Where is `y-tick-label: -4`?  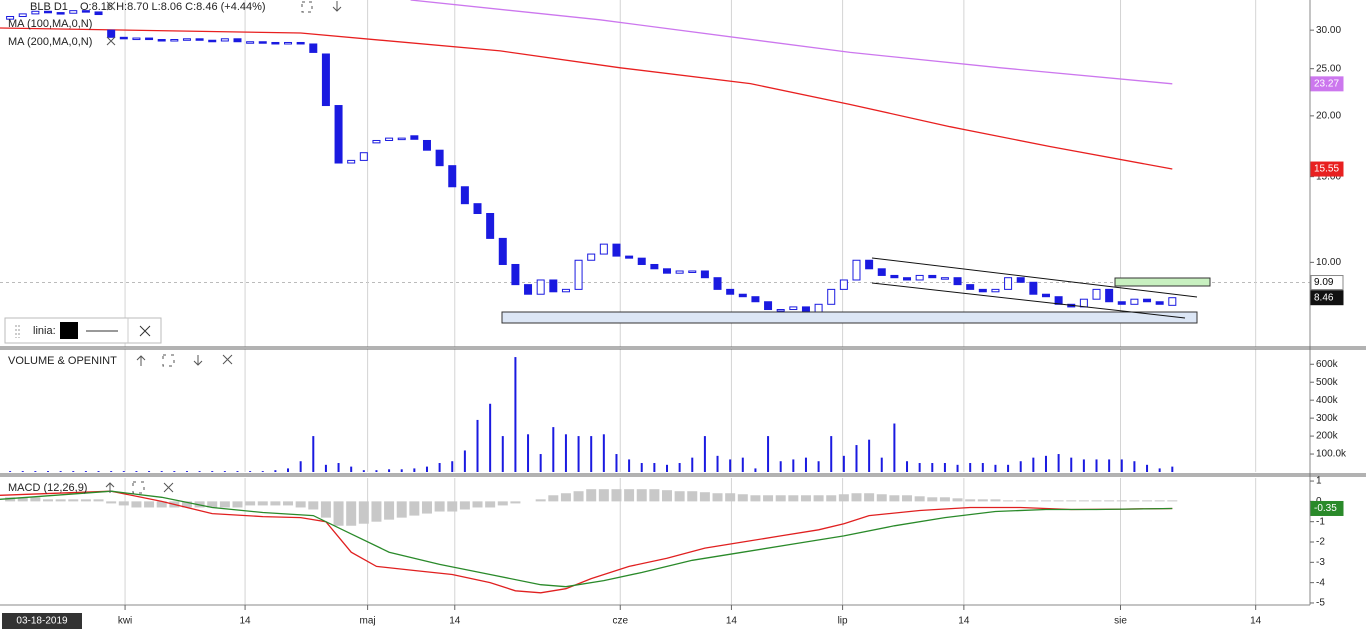 y-tick-label: -4 is located at coordinates (1320, 582).